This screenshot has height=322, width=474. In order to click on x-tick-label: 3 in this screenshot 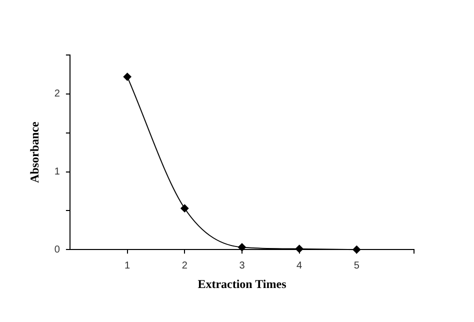, I will do `click(242, 266)`.